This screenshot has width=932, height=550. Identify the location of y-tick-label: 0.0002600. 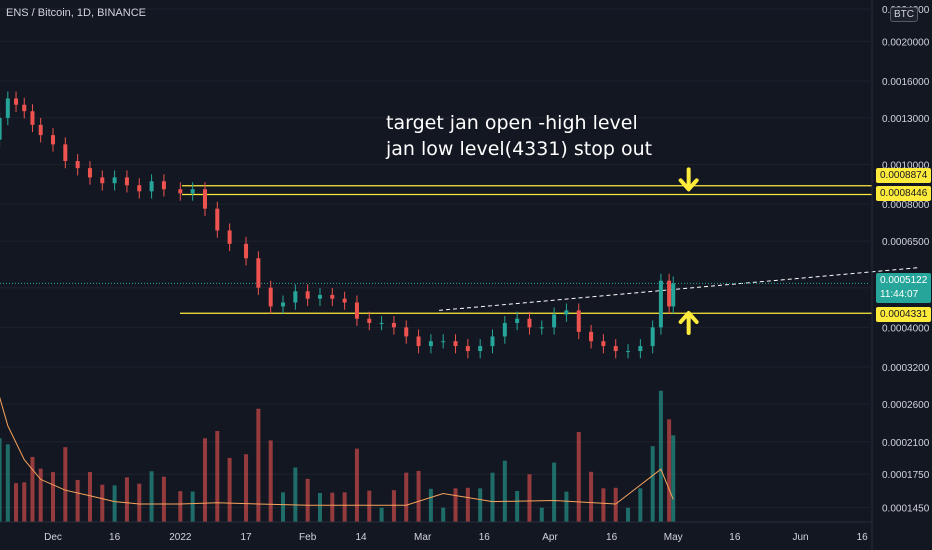
(906, 405).